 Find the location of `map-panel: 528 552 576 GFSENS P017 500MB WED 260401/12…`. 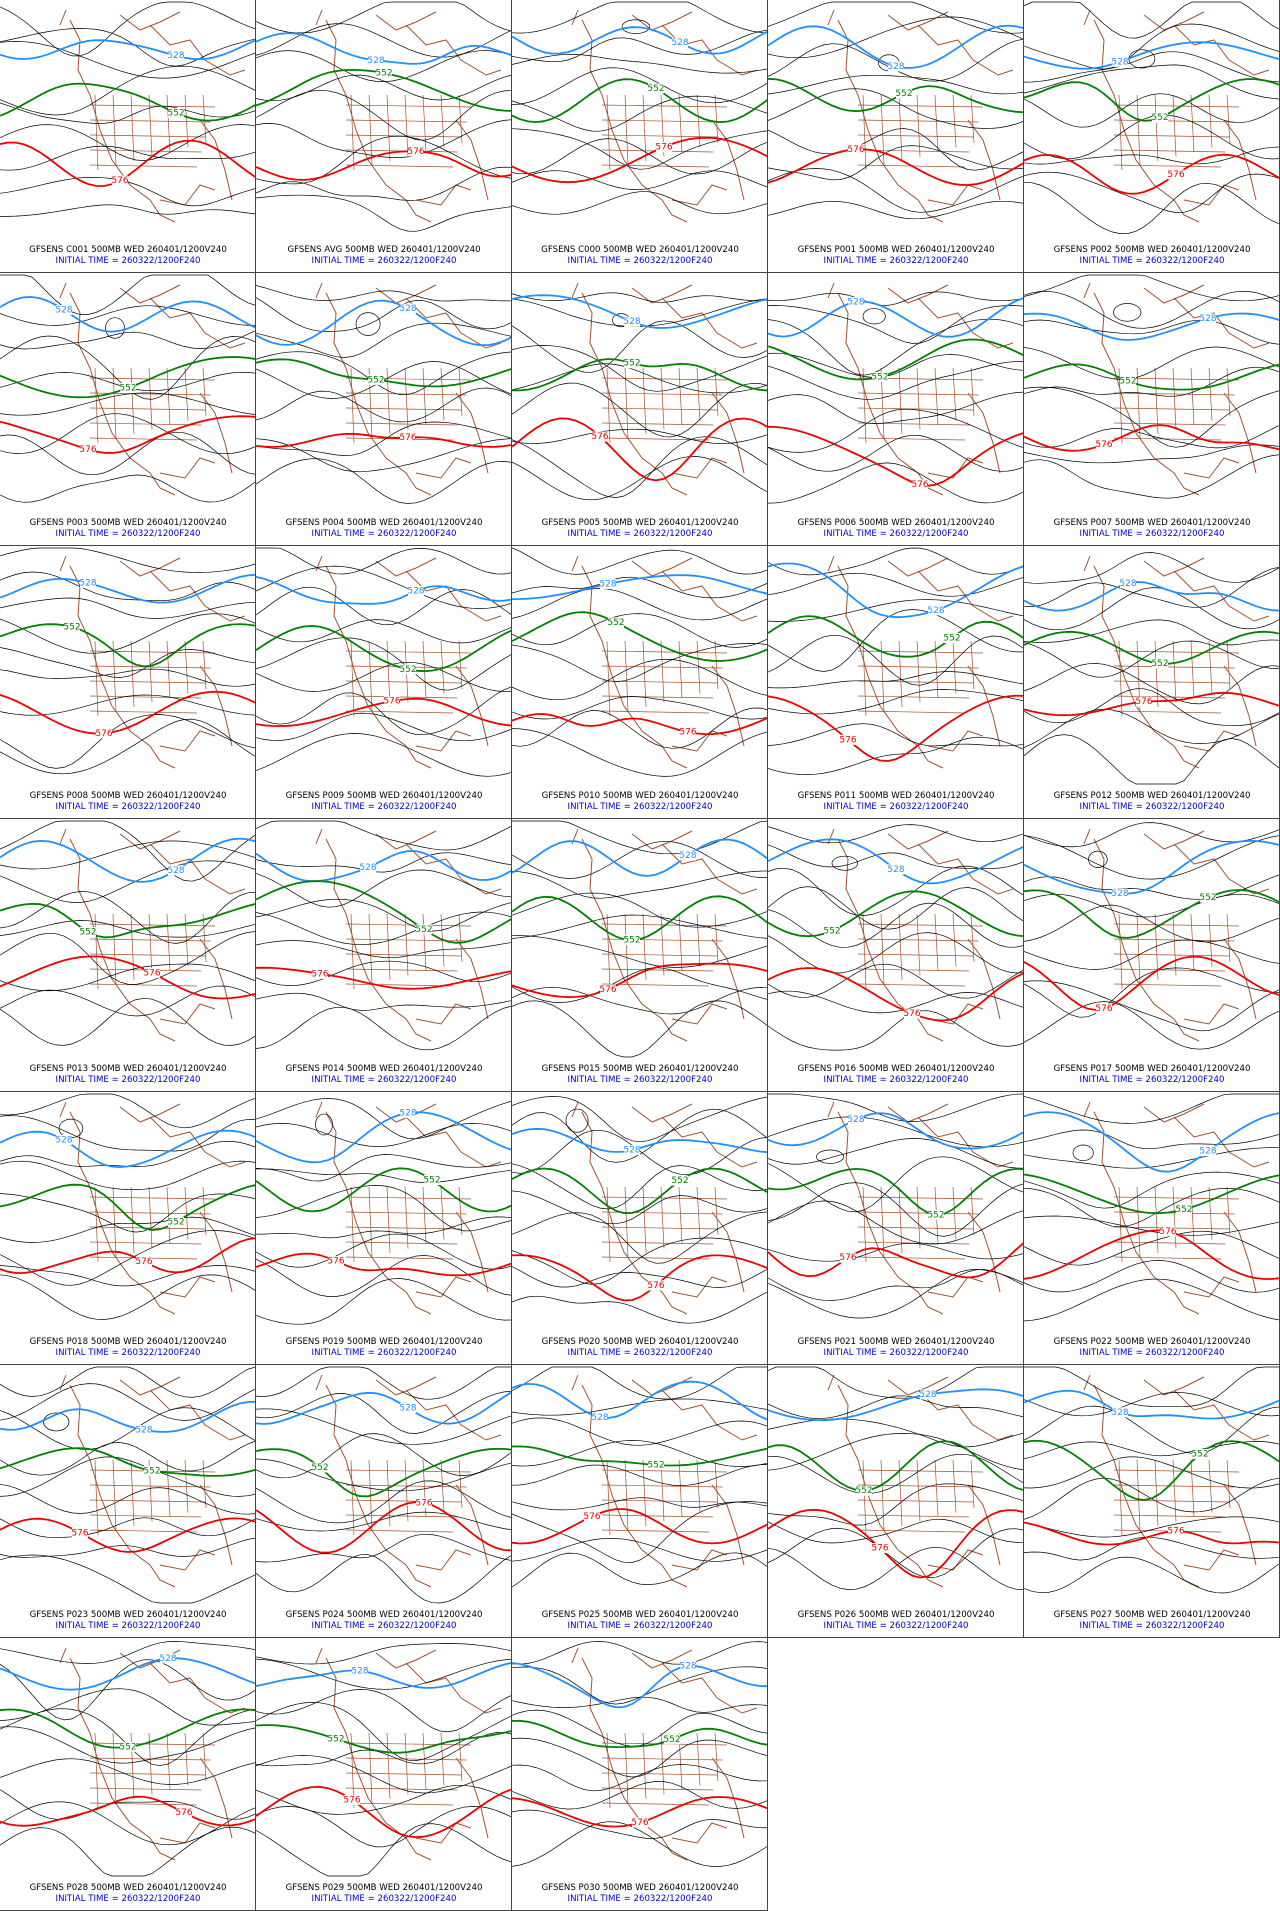

map-panel: 528 552 576 GFSENS P017 500MB WED 260401/12… is located at coordinates (1152, 955).